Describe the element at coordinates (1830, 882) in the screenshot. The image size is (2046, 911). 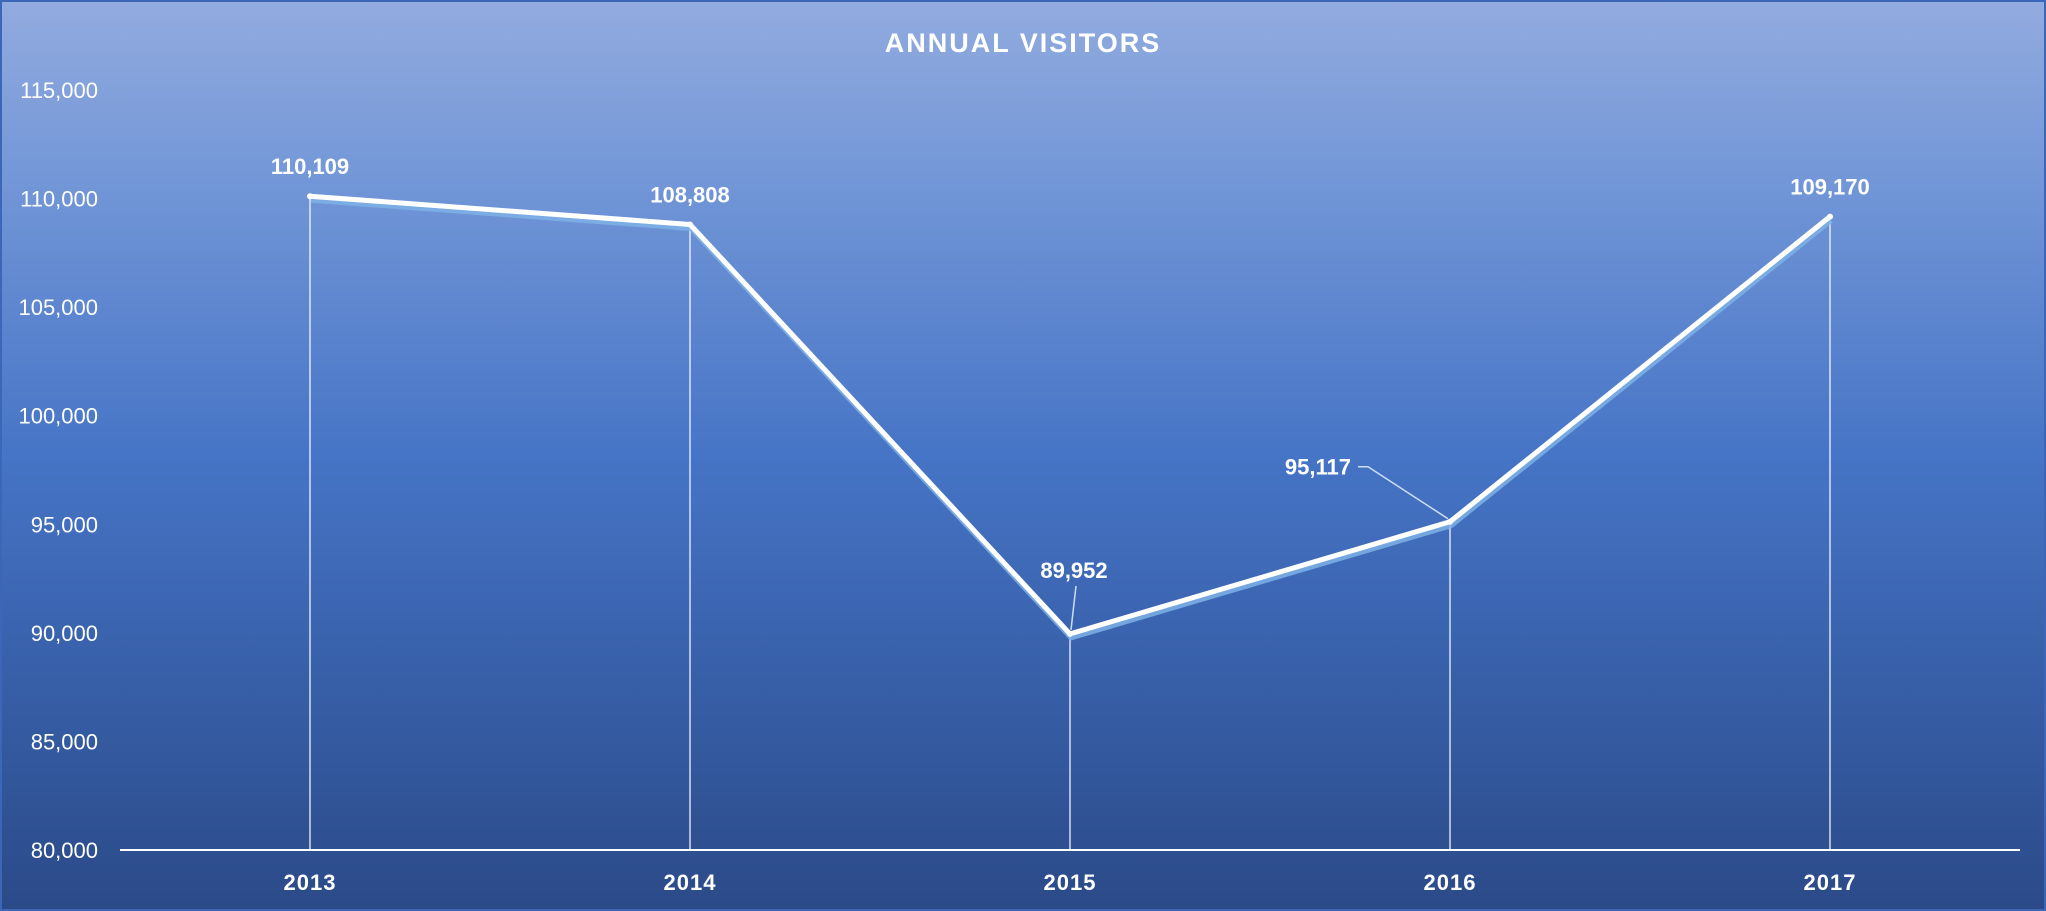
I see `x-tick-label: 2017` at that location.